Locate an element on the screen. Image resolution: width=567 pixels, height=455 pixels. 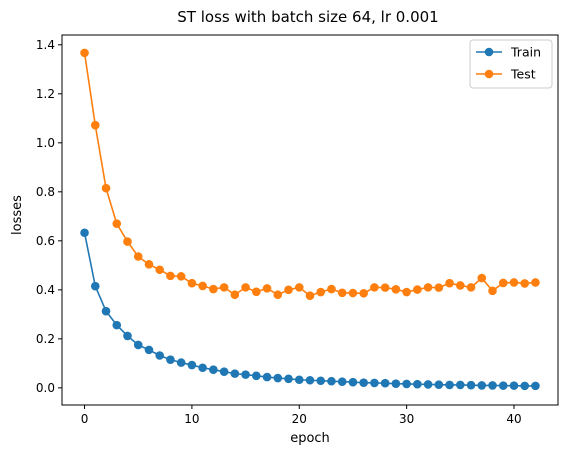
y-tick-label: 1.0 is located at coordinates (45, 143).